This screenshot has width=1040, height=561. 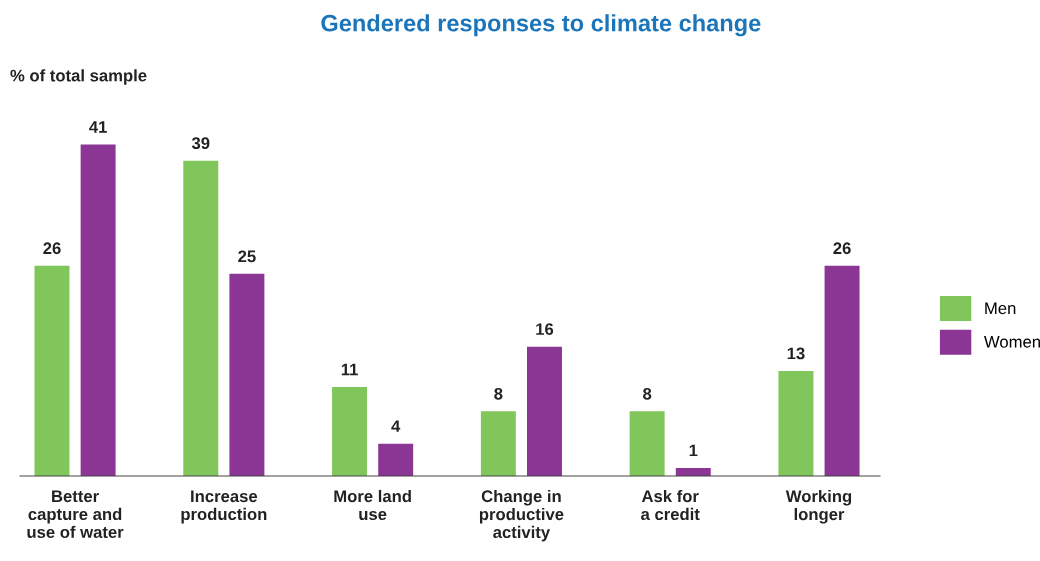 What do you see at coordinates (98, 127) in the screenshot?
I see `data-label: 41` at bounding box center [98, 127].